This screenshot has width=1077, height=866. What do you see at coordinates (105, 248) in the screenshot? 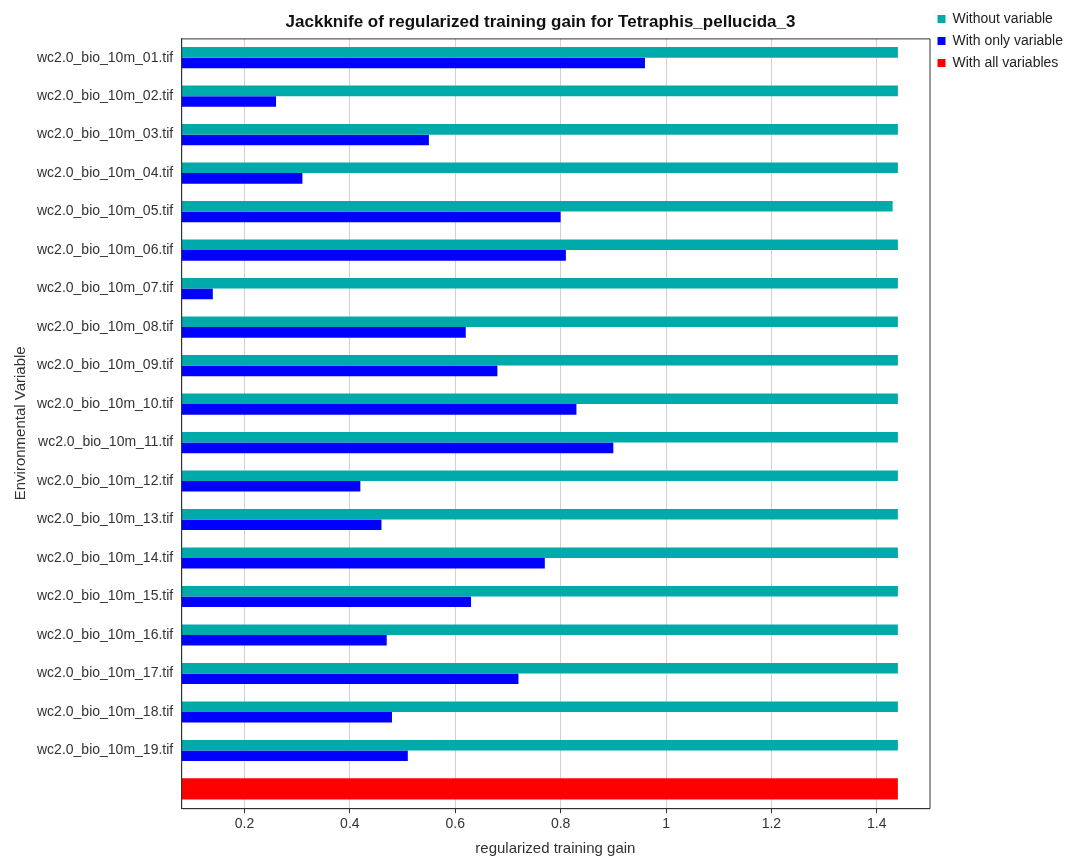
I see `y-tick-label: wc2.0_bio_10m_06.tif` at bounding box center [105, 248].